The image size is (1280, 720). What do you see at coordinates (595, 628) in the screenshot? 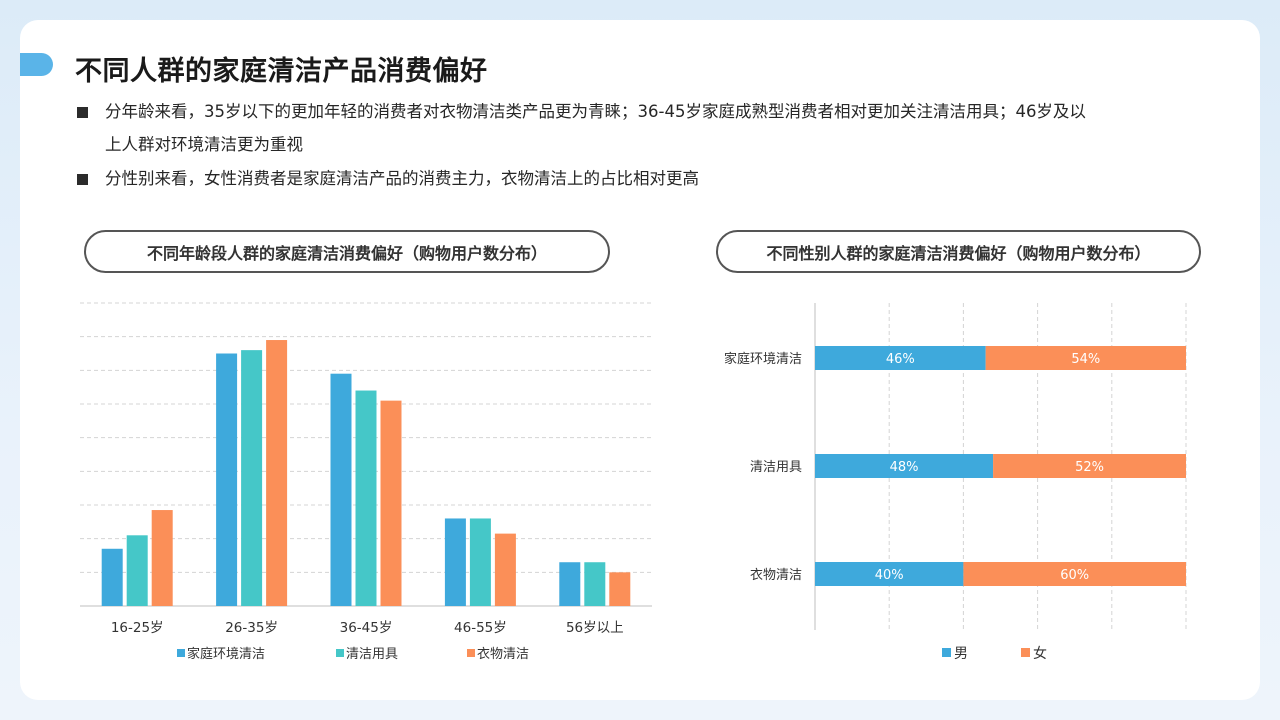
I see `x-tick-label: 56岁以上` at bounding box center [595, 628].